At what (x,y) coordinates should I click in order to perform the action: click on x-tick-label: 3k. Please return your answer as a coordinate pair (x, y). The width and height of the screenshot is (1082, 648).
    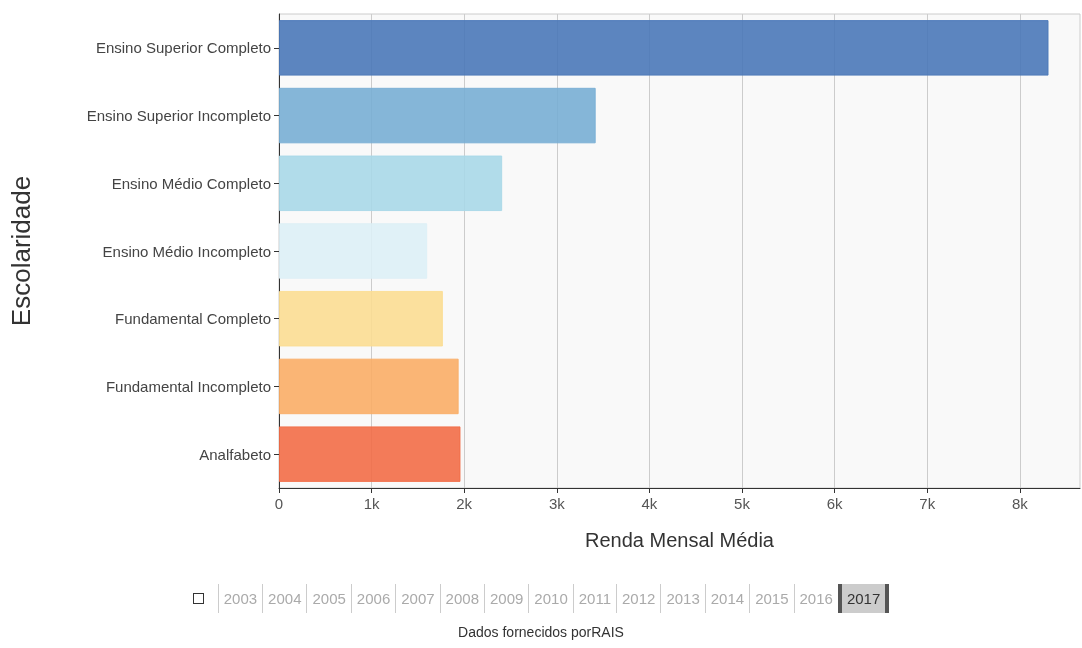
    Looking at the image, I should click on (557, 503).